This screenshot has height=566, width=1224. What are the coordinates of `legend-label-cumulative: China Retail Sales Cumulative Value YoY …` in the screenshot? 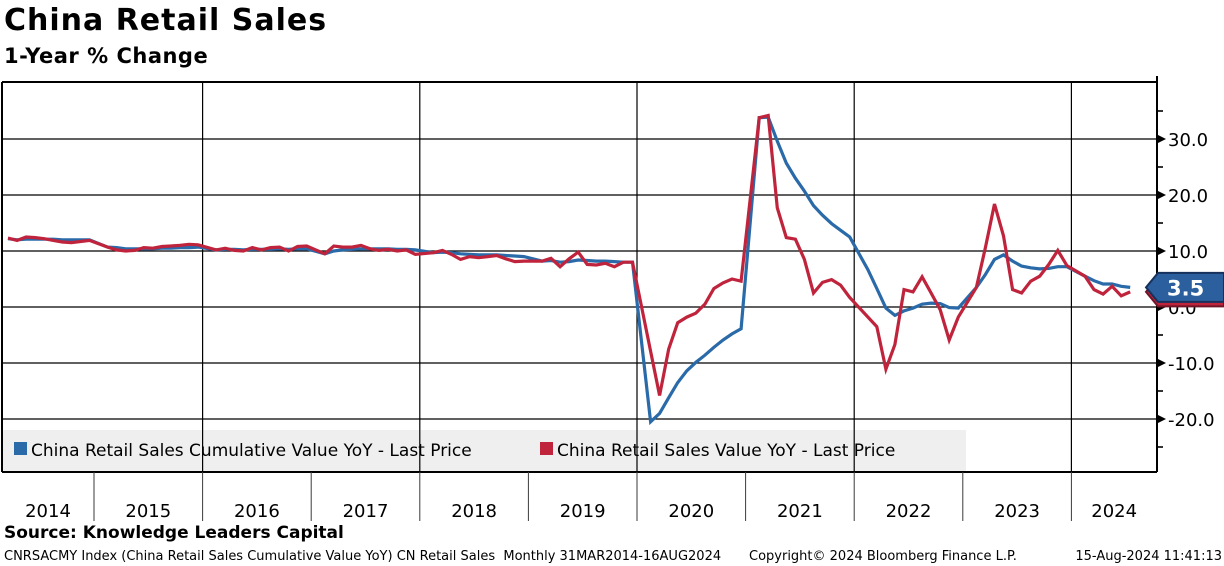 It's located at (251, 451).